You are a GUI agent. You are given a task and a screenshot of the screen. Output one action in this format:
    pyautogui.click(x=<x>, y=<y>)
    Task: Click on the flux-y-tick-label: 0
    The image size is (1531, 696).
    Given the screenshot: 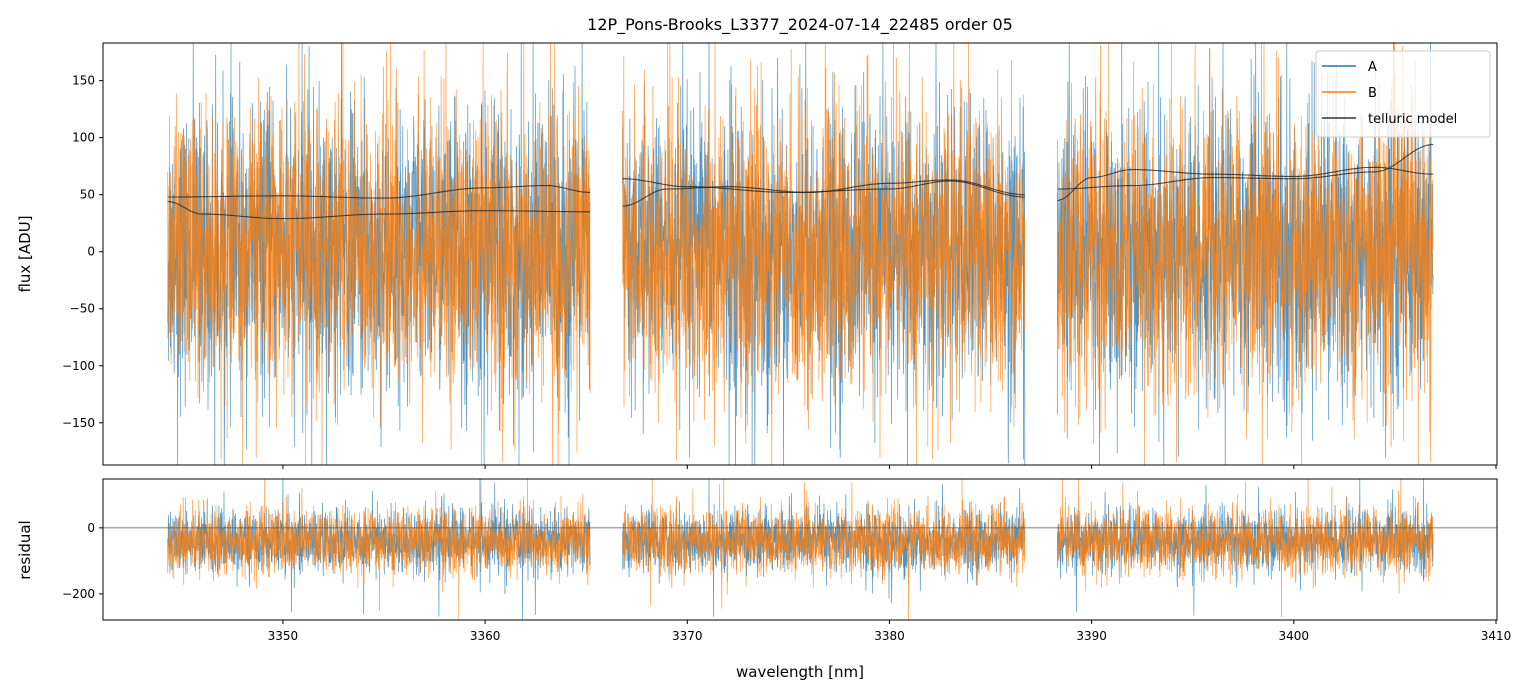 What is the action you would take?
    pyautogui.click(x=91, y=252)
    